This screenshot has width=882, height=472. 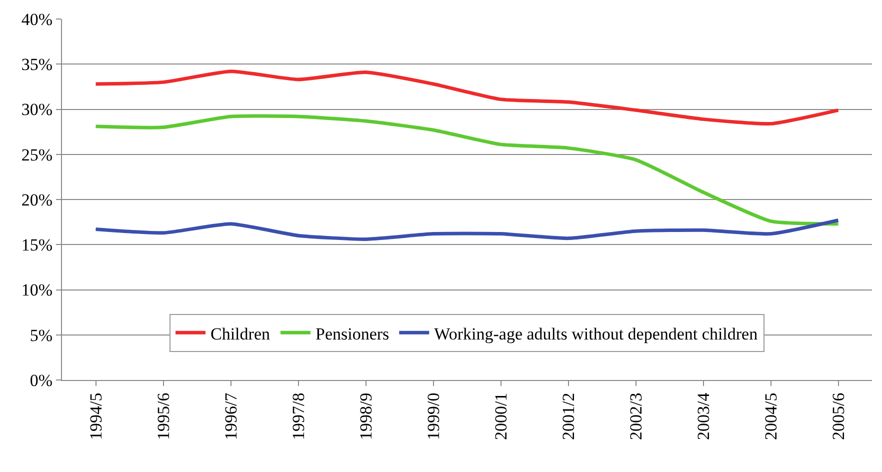 I want to click on x-tick-label: 2000/1, so click(x=500, y=416).